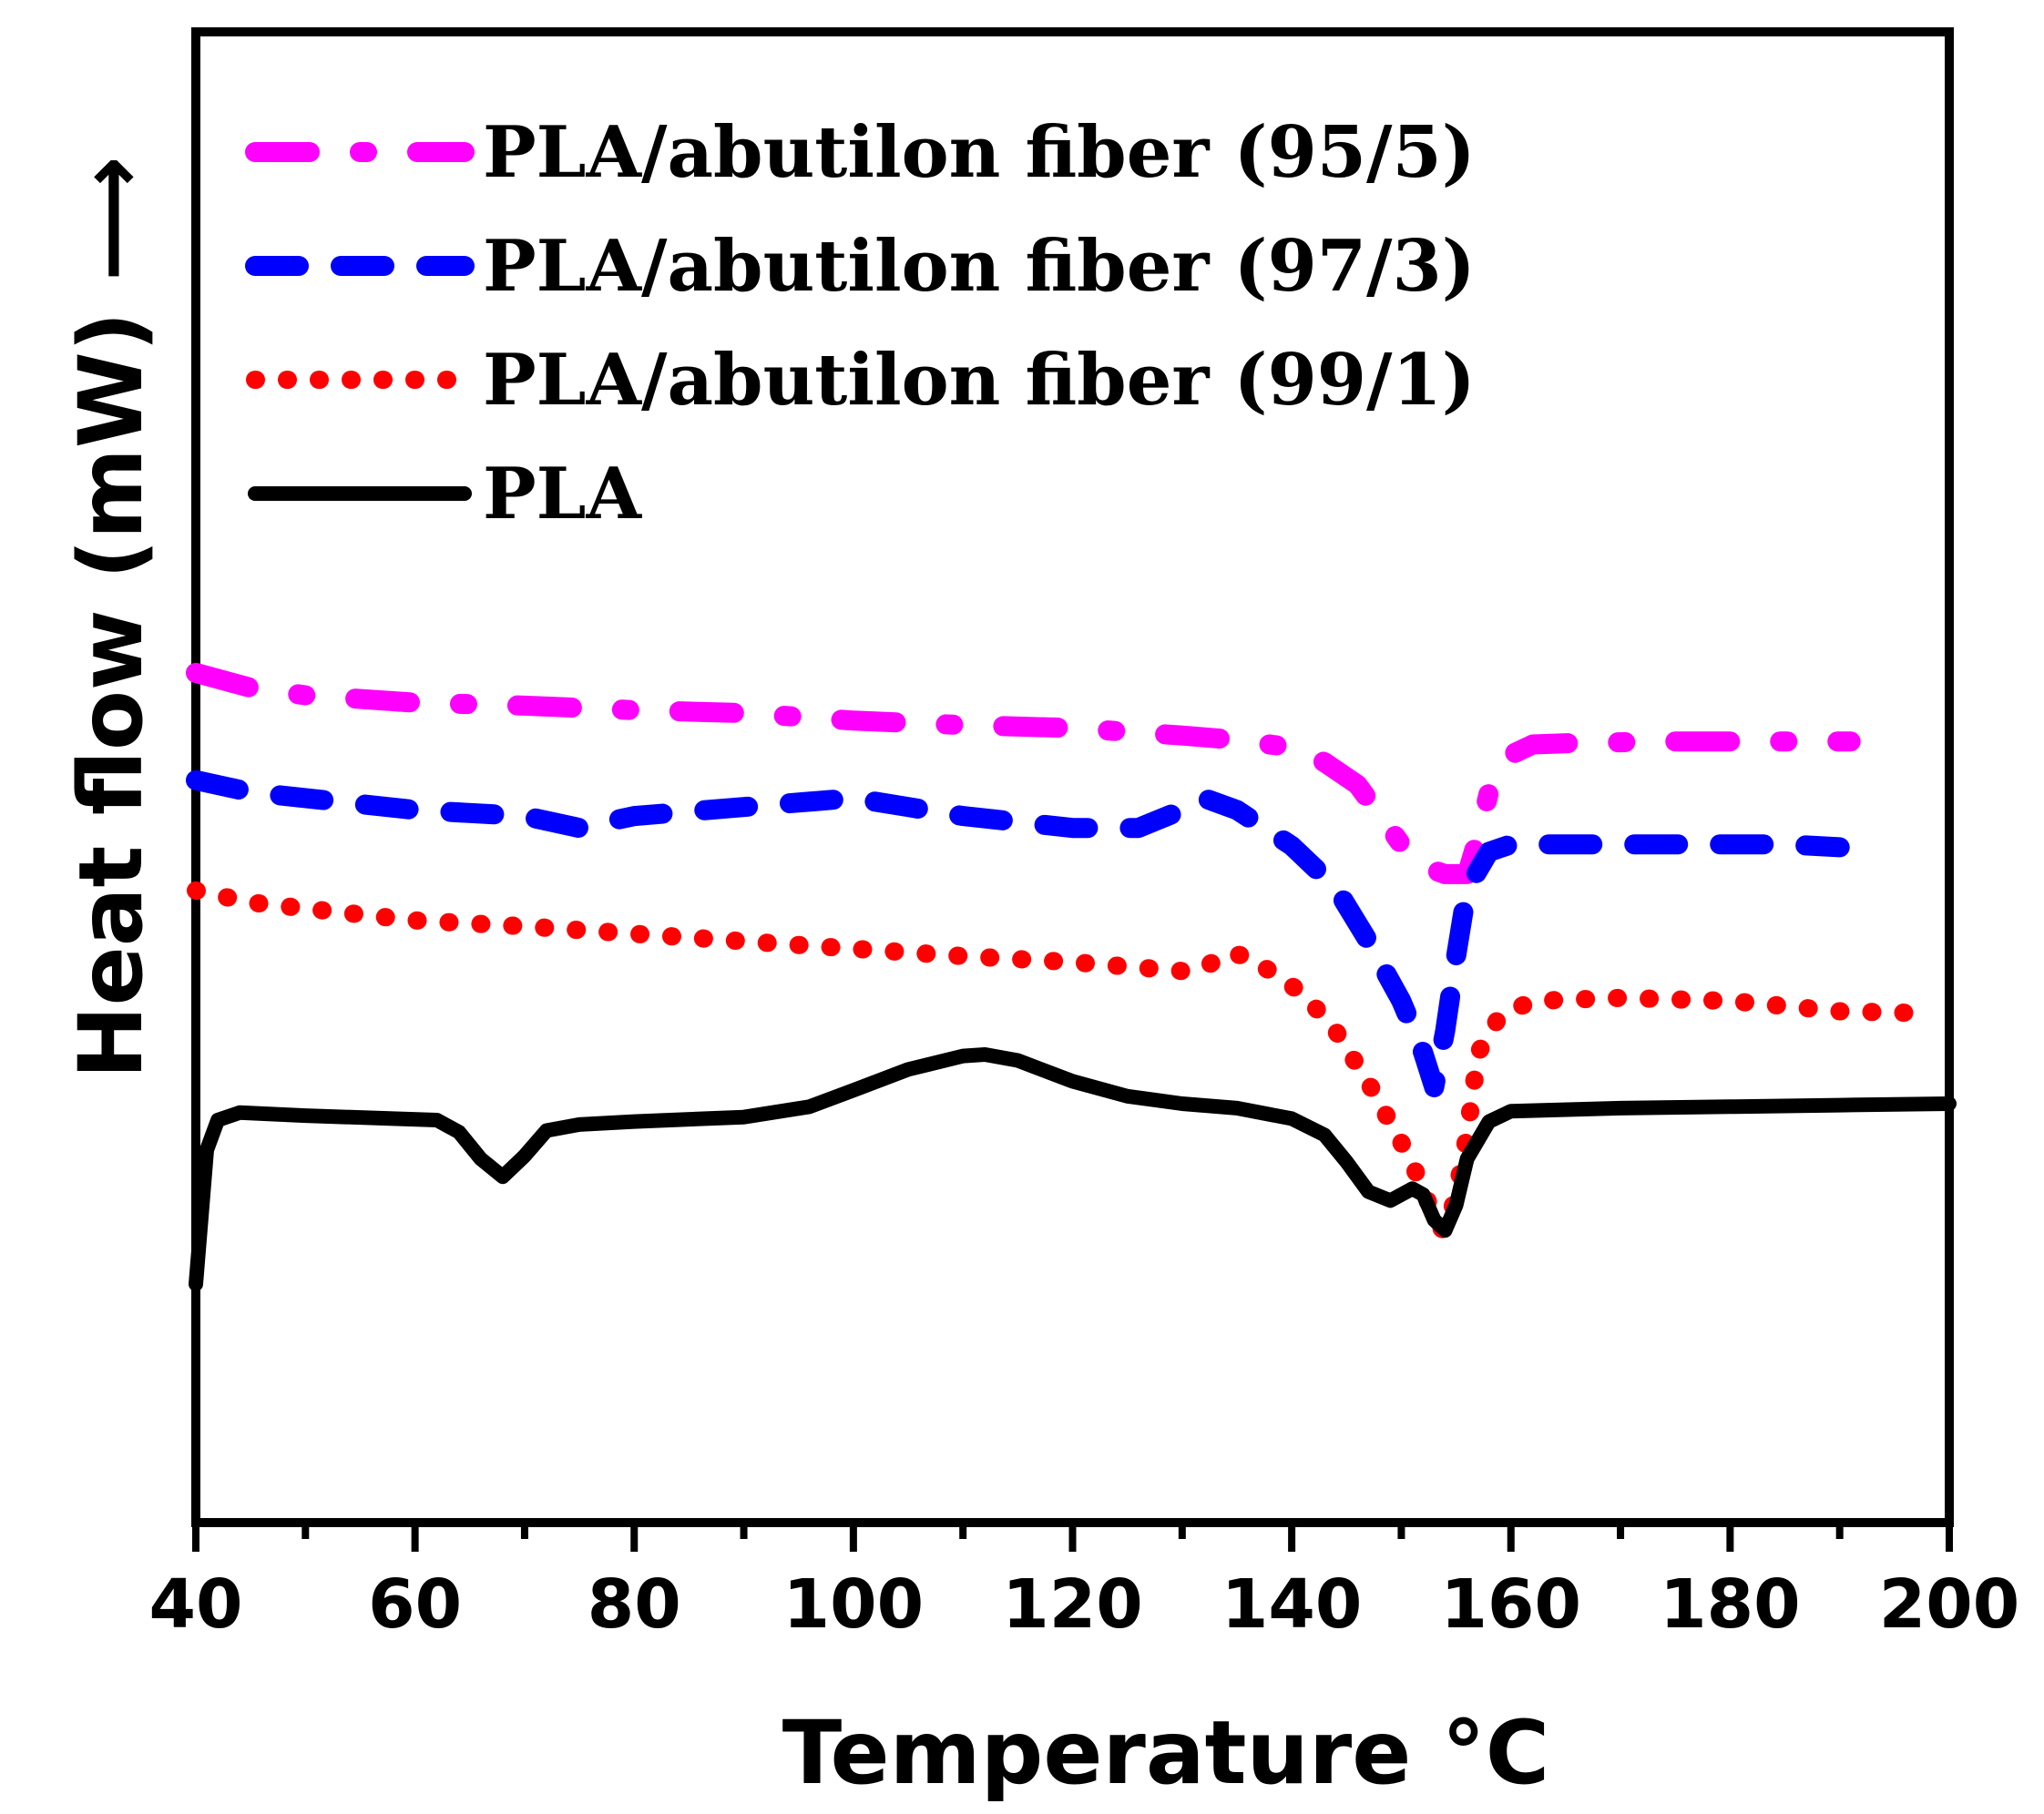  Describe the element at coordinates (415, 1604) in the screenshot. I see `x-tick-label: 60` at that location.